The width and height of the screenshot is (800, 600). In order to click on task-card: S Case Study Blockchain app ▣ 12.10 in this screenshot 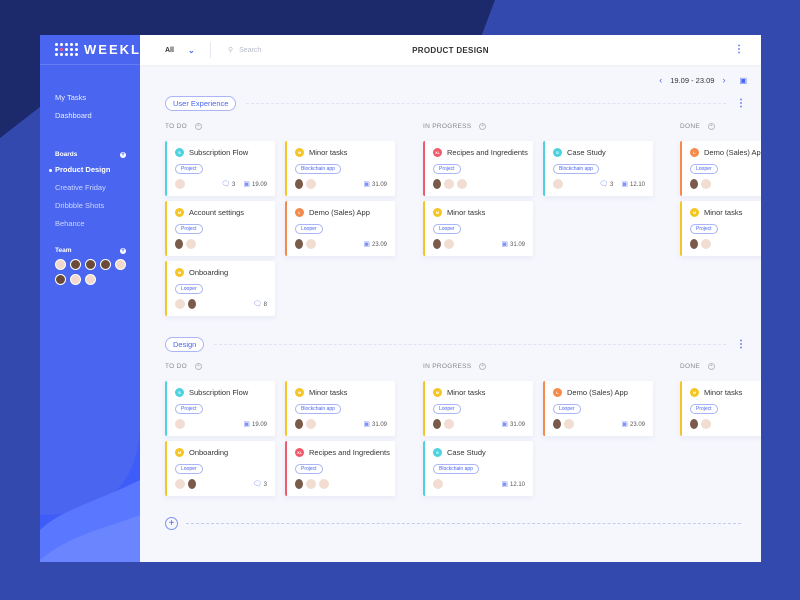, I will do `click(478, 468)`.